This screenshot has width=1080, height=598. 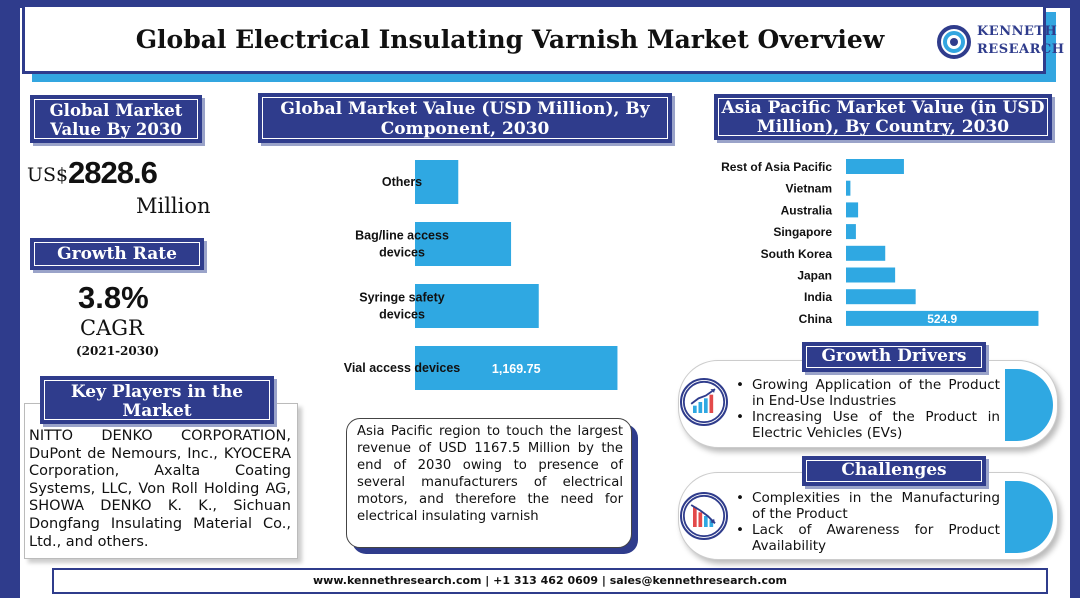 I want to click on growth-rate-value: 3.8%, so click(x=113, y=297).